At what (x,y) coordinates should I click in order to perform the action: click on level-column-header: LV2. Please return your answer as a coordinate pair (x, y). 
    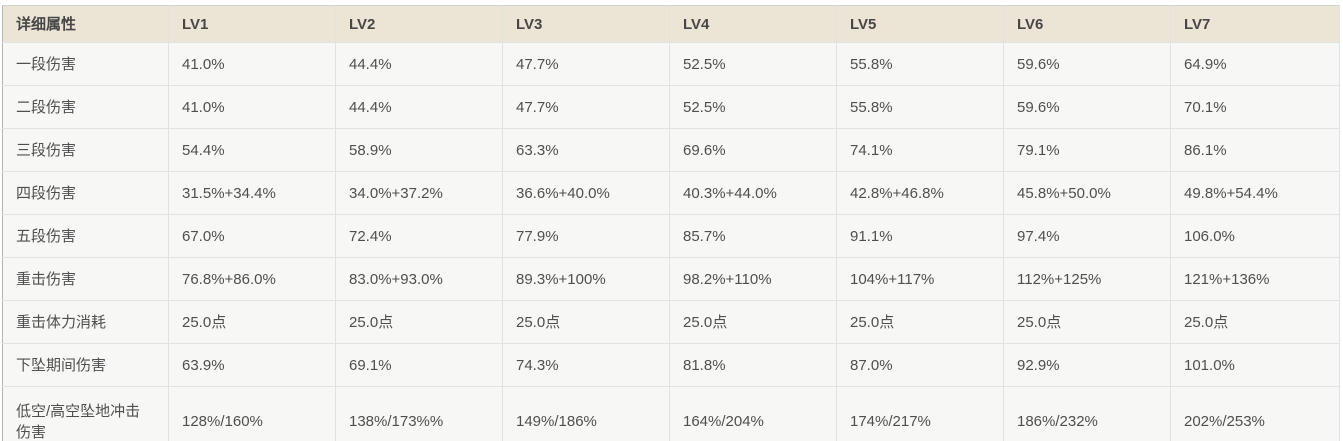
    Looking at the image, I should click on (419, 24).